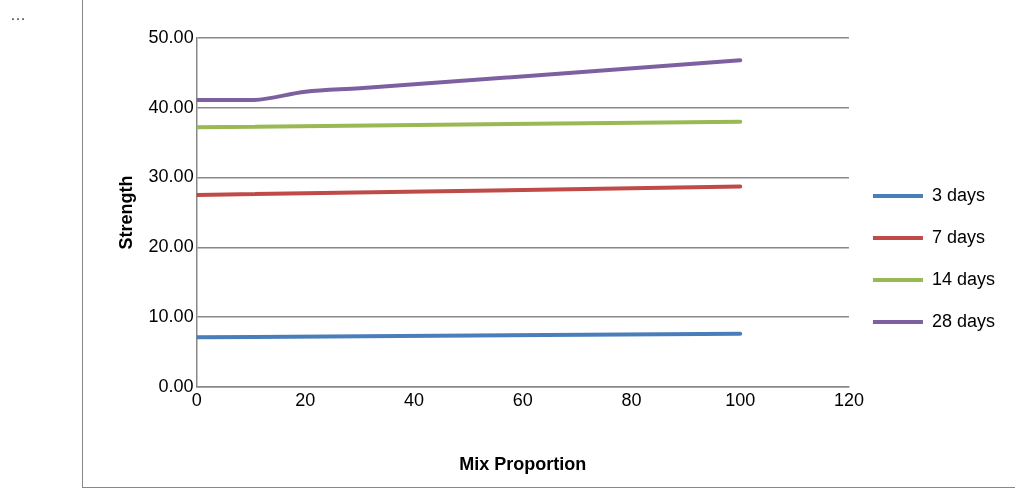 The width and height of the screenshot is (1015, 488). Describe the element at coordinates (631, 399) in the screenshot. I see `x-tick-label: 80` at that location.